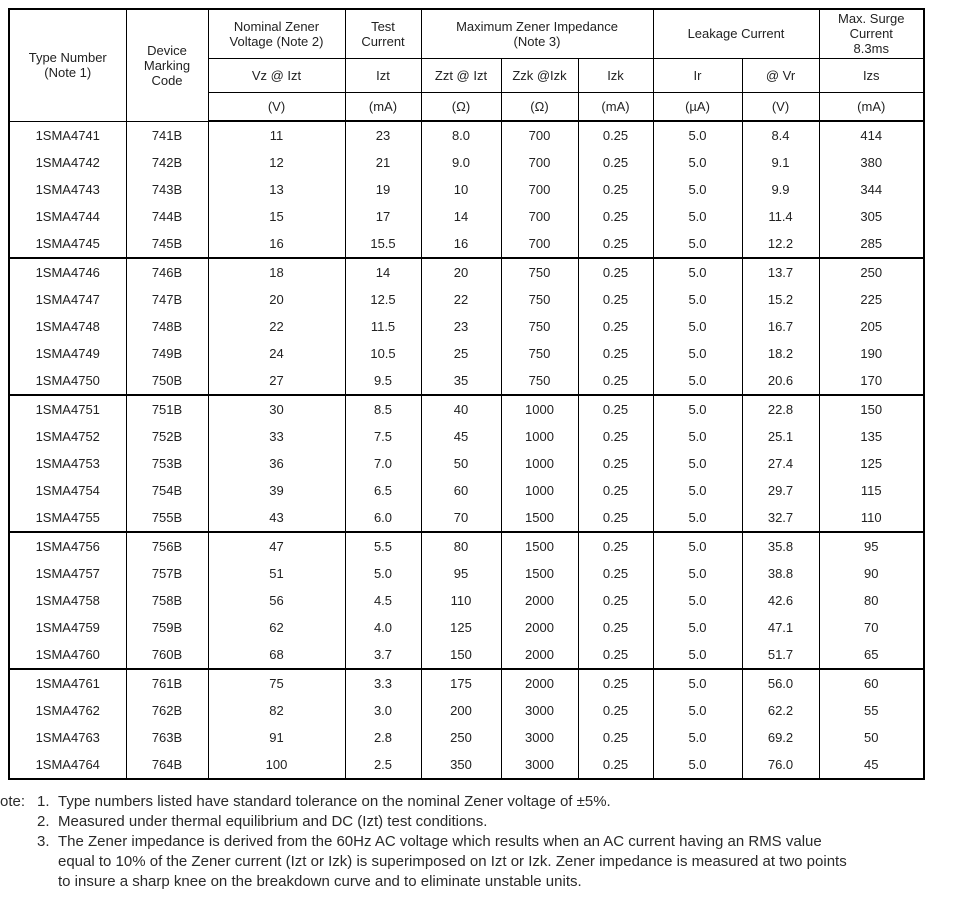 This screenshot has width=958, height=903. Describe the element at coordinates (780, 655) in the screenshot. I see `table-cell: 51.7` at that location.